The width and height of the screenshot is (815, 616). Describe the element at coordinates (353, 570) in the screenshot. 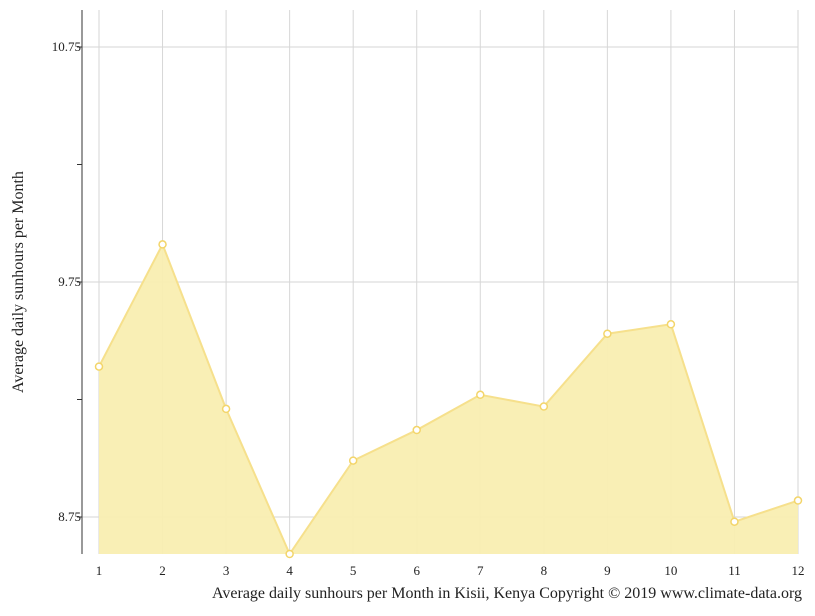

I see `x-tick-label: 5` at that location.